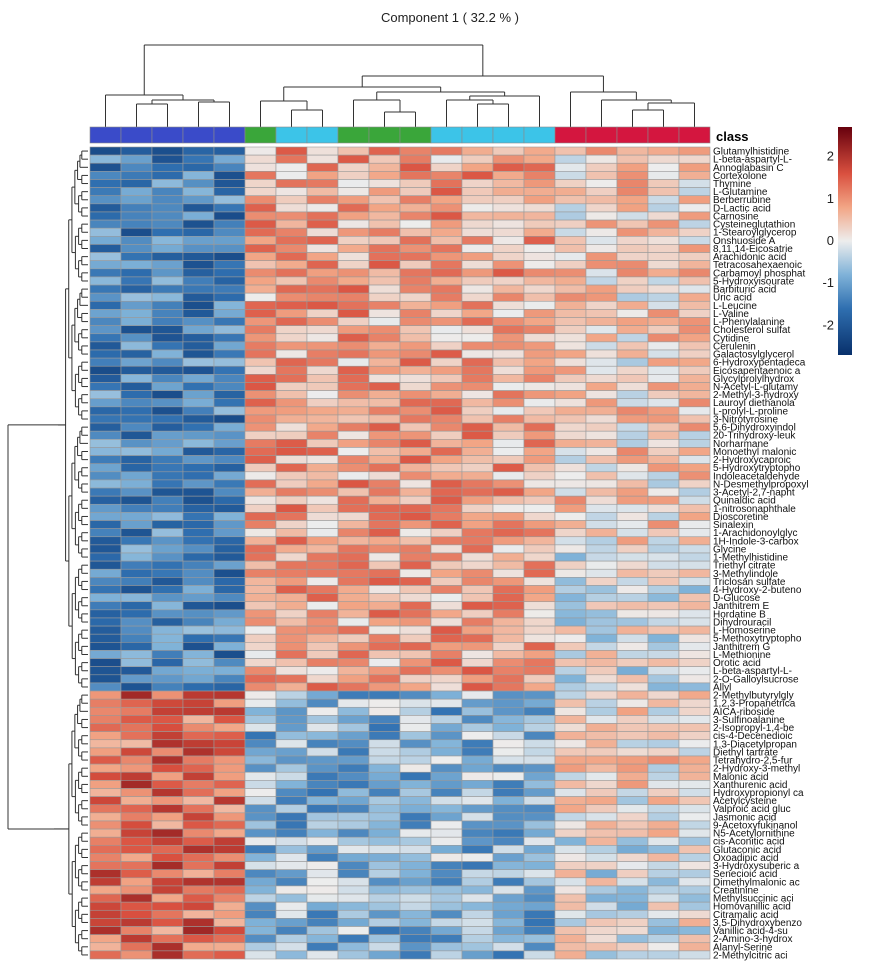  Describe the element at coordinates (753, 761) in the screenshot. I see `row-label: Tetrahydro-2,5-fur` at that location.